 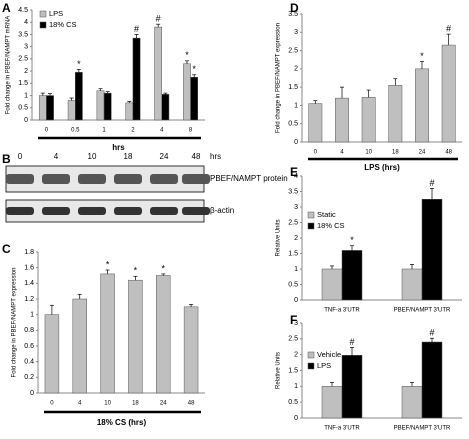 What do you see at coordinates (29, 346) in the screenshot?
I see `y-tick-label: 0.6` at bounding box center [29, 346].